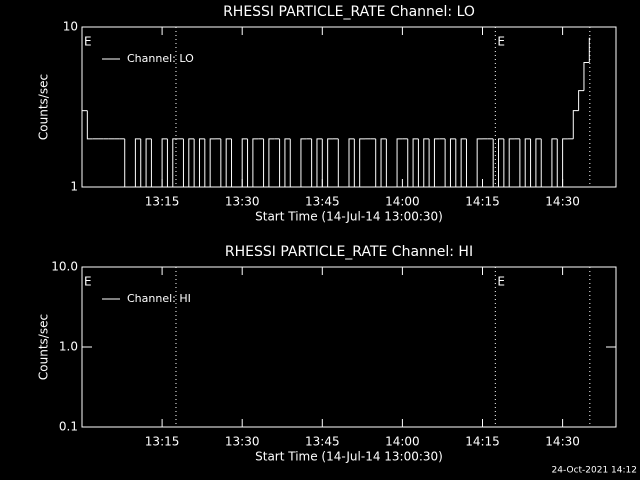 Image resolution: width=640 pixels, height=480 pixels. I want to click on chart-title: RHESSI PARTICLE_RATE Channel: HI, so click(349, 252).